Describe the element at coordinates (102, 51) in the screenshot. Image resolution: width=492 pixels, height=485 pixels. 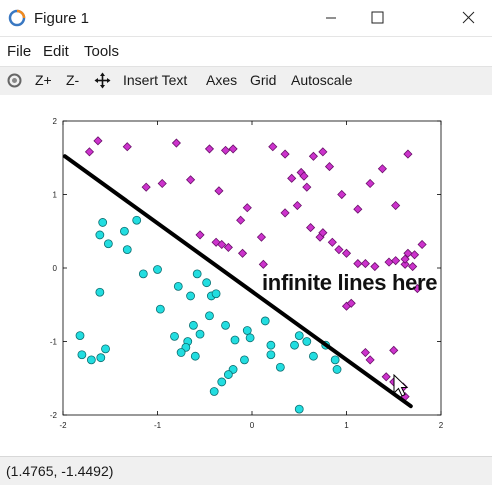
I see `menu-tools: Tools` at that location.